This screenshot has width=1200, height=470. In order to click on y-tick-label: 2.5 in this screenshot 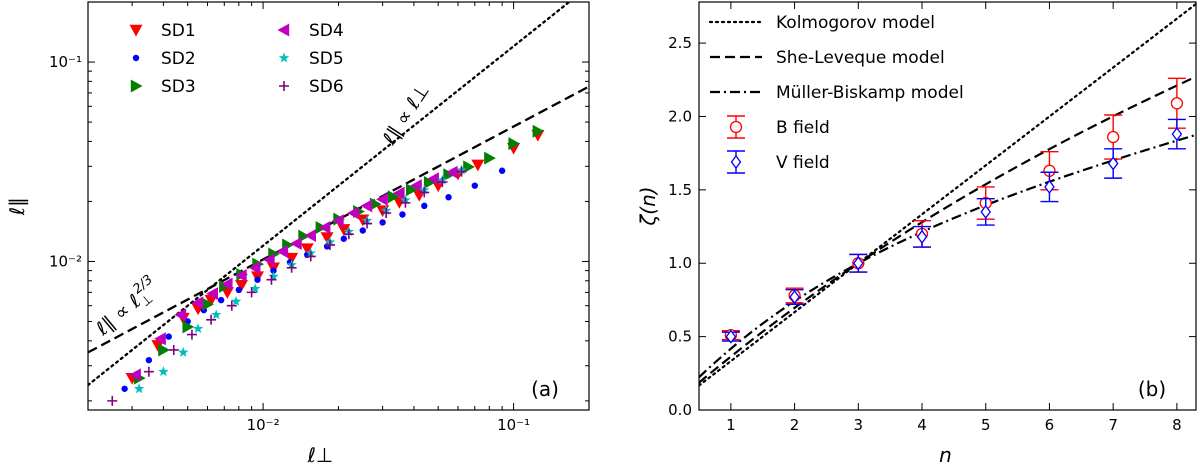, I will do `click(680, 43)`.